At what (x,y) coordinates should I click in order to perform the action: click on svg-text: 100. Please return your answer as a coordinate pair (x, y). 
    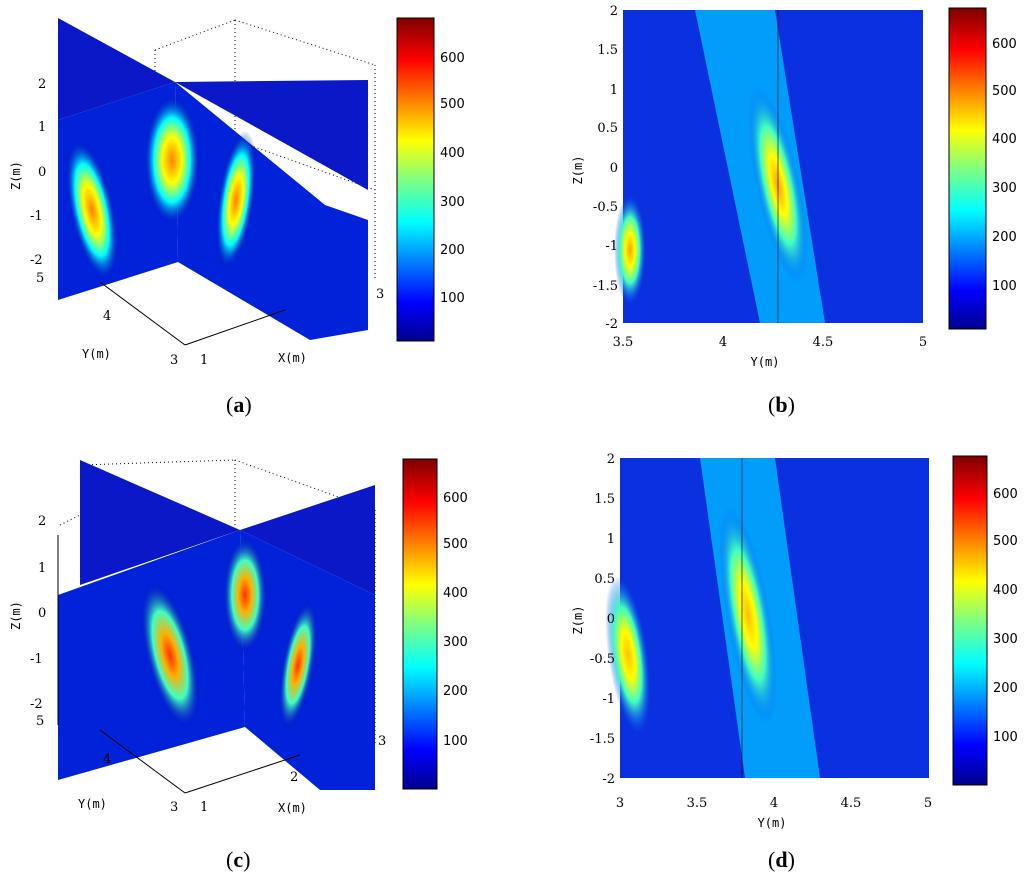
    Looking at the image, I should click on (1004, 286).